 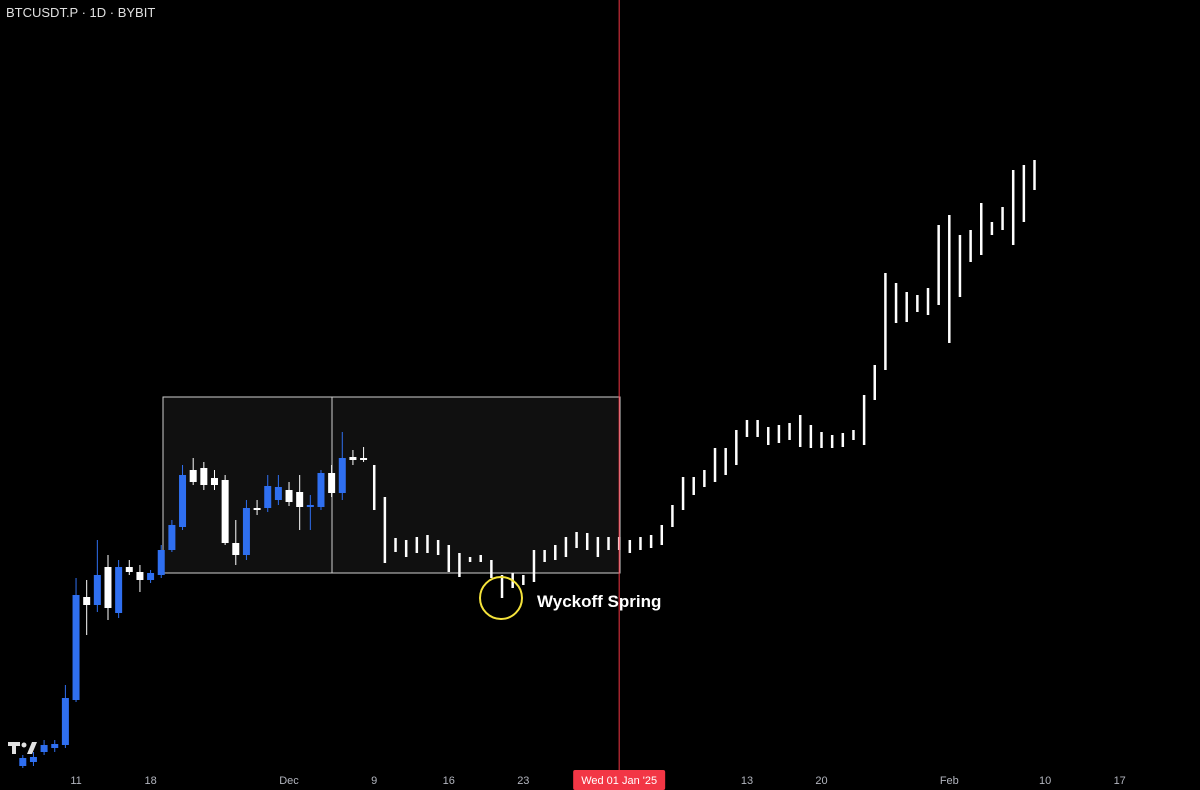 I want to click on x-tick-label: 9, so click(x=374, y=781).